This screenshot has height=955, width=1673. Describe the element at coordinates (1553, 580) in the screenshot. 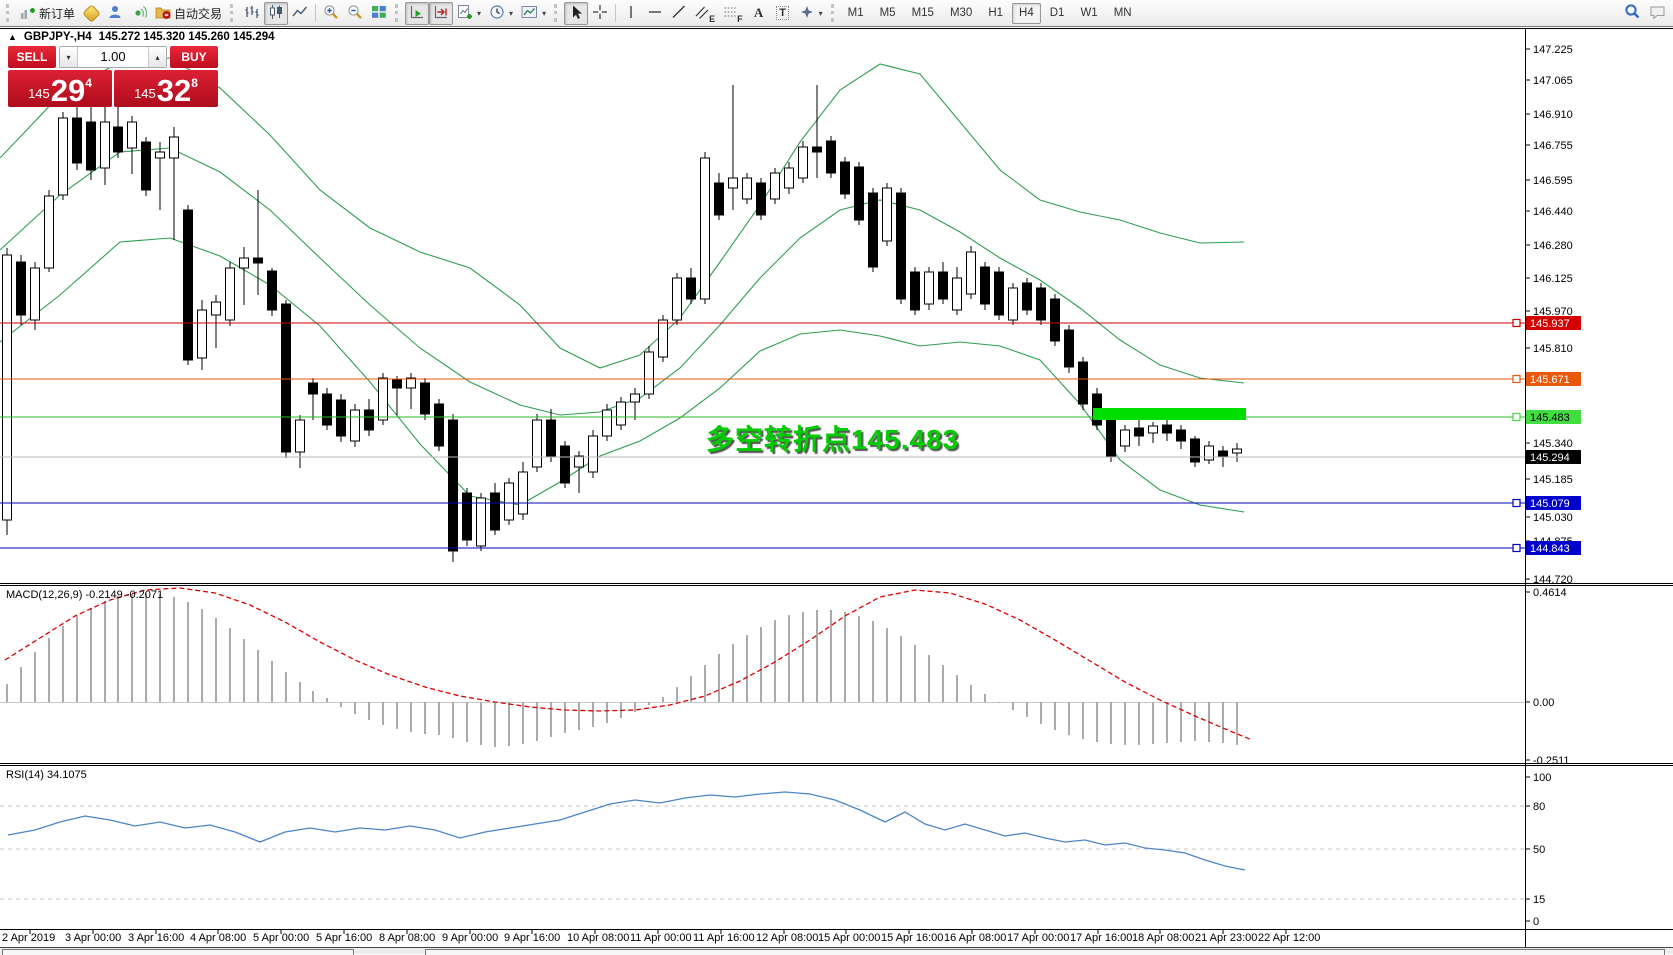

I see `svg-text: 144.720` at that location.